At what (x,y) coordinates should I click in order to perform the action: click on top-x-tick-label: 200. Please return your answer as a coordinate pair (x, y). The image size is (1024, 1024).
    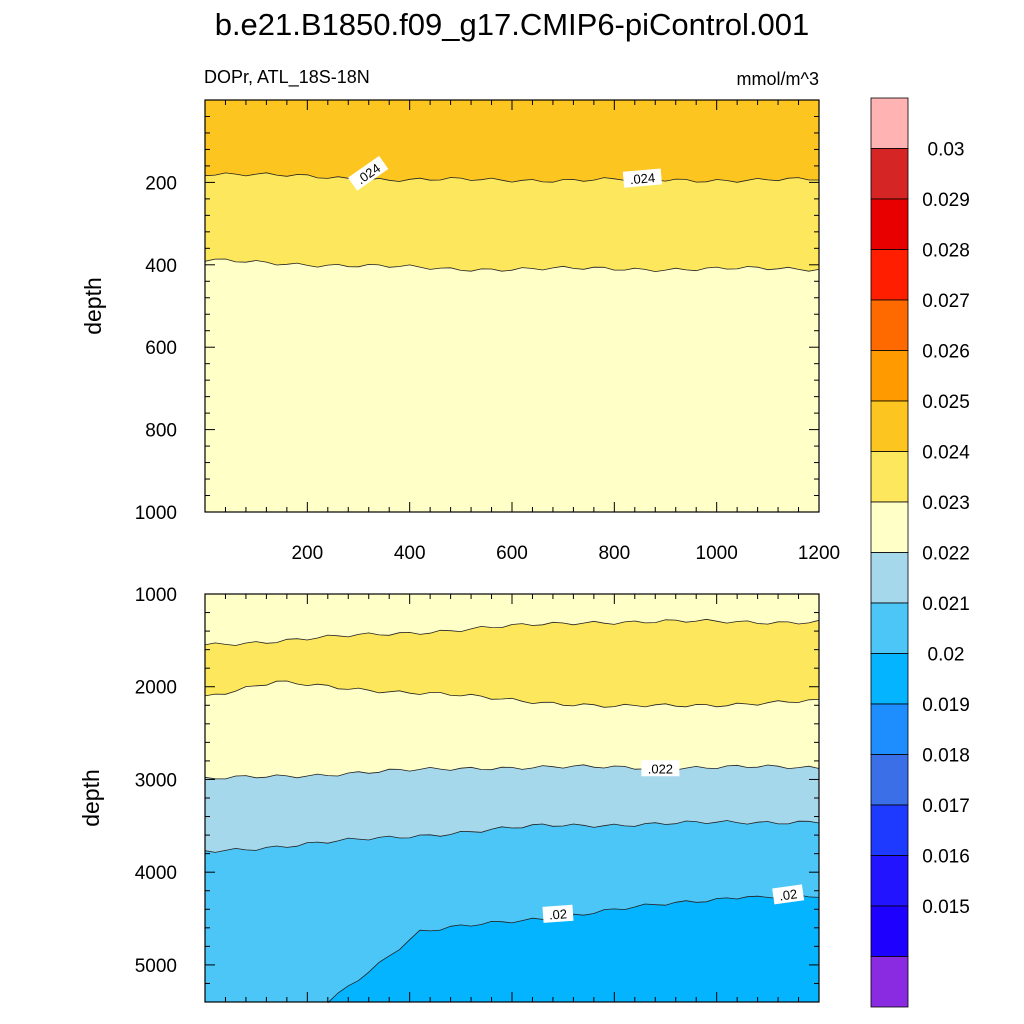
    Looking at the image, I should click on (307, 553).